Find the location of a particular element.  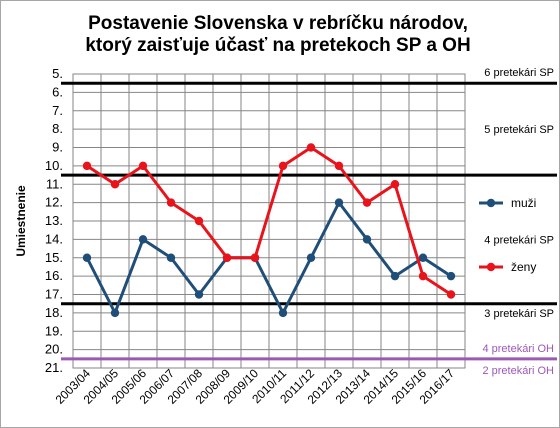

y-tick-label: 20. is located at coordinates (54, 349).